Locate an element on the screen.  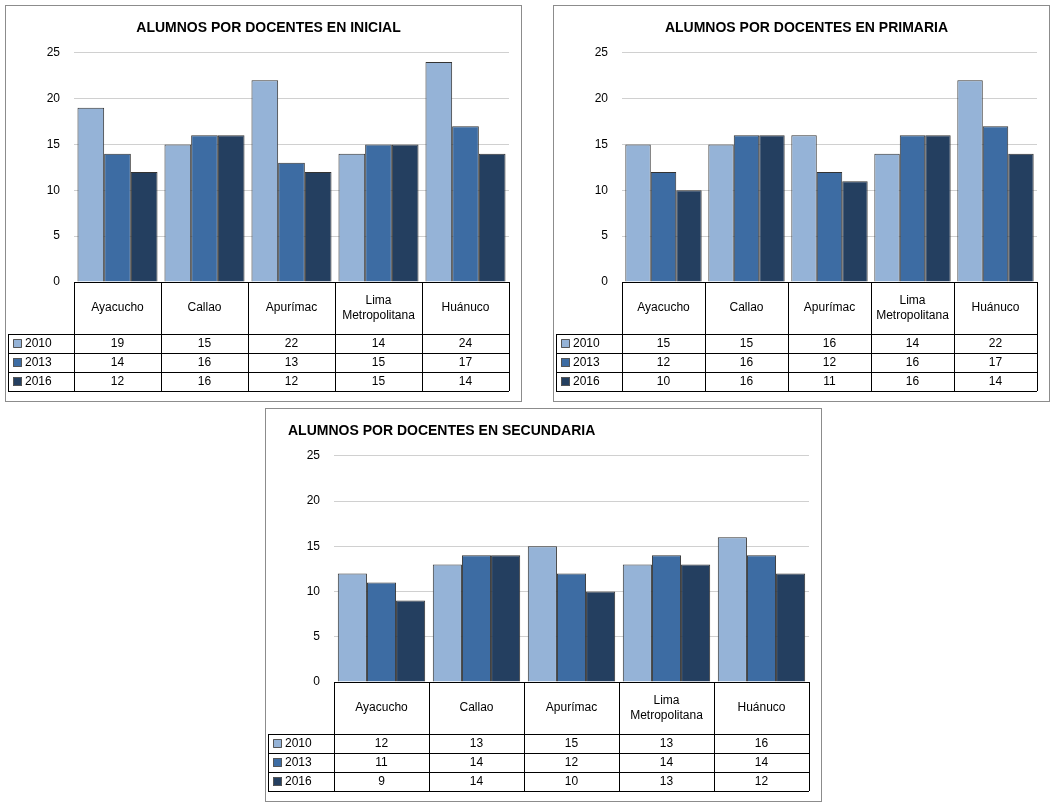
data-label: 24 is located at coordinates (465, 342).